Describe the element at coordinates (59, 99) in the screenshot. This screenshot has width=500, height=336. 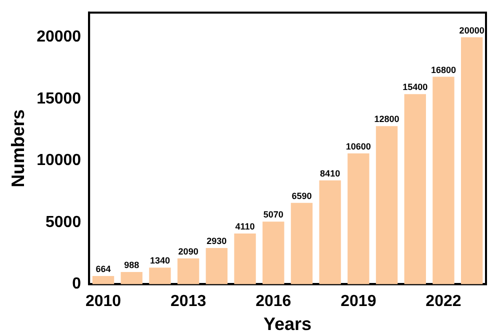
I see `y-tick-label: 15000` at that location.